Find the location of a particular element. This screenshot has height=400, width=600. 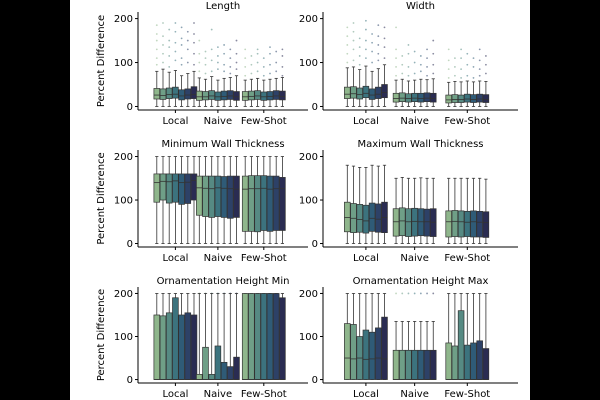

chart-panel-2: Width 0 100 200 Local Naive Few-Shot is located at coordinates (408, 64).